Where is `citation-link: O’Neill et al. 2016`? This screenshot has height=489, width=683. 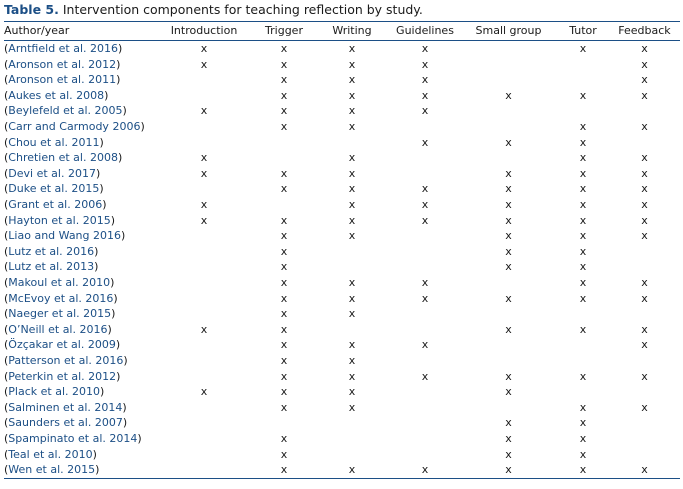
citation-link: O’Neill et al. 2016 is located at coordinates (58, 329).